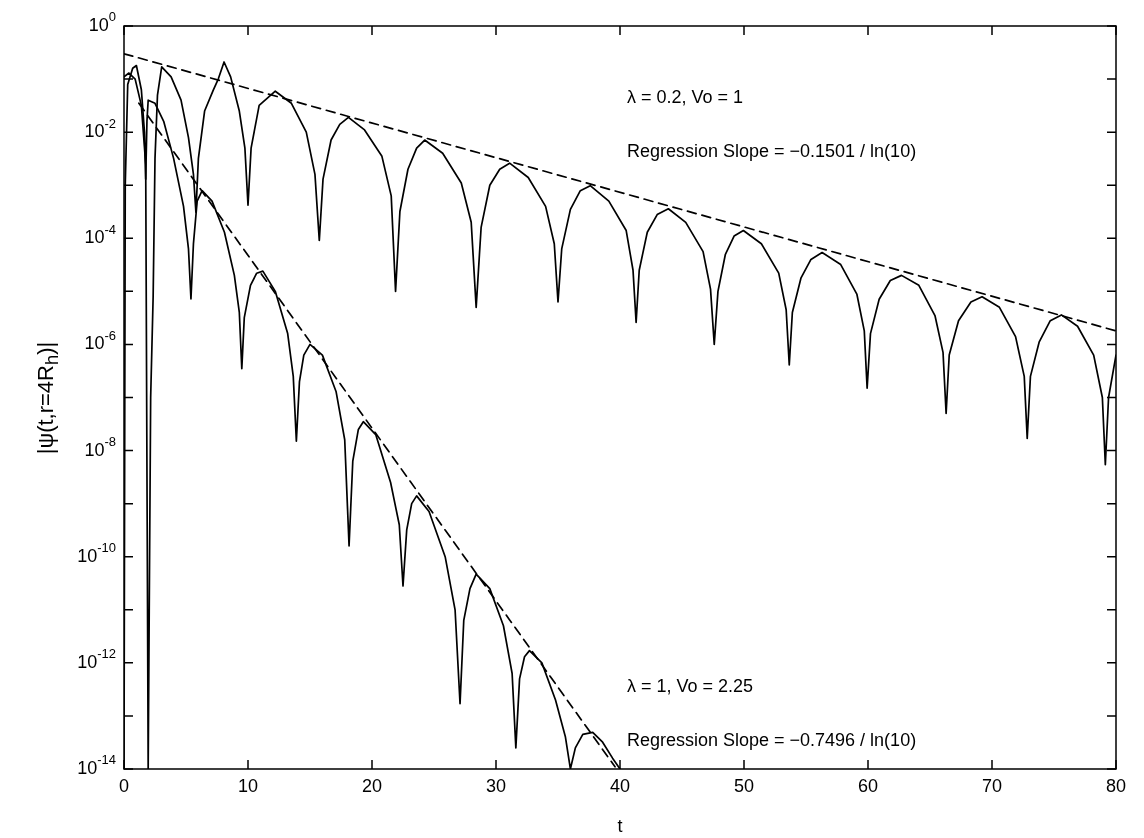  Describe the element at coordinates (620, 825) in the screenshot. I see `x-axis-title: t` at that location.